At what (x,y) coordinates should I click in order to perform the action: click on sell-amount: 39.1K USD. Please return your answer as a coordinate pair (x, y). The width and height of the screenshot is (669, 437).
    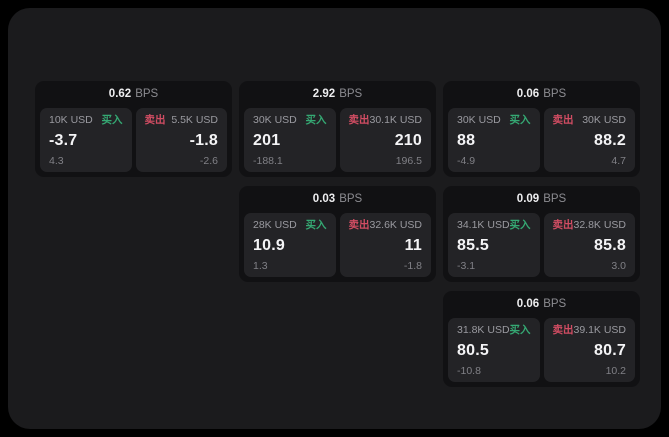
    Looking at the image, I should click on (600, 330).